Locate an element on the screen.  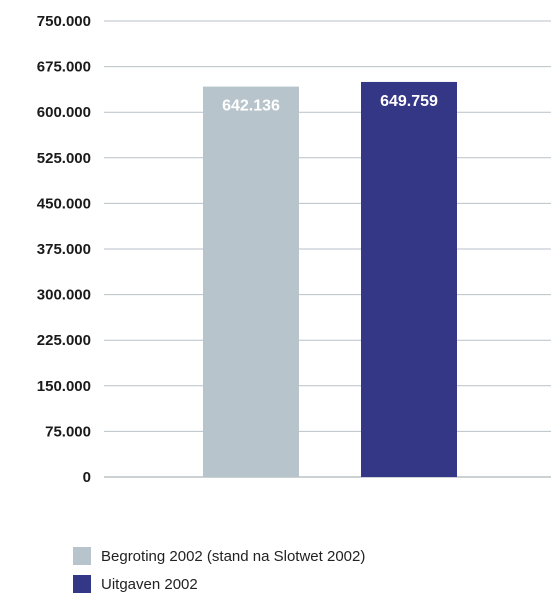
y-tick-label: 375.000 is located at coordinates (64, 249).